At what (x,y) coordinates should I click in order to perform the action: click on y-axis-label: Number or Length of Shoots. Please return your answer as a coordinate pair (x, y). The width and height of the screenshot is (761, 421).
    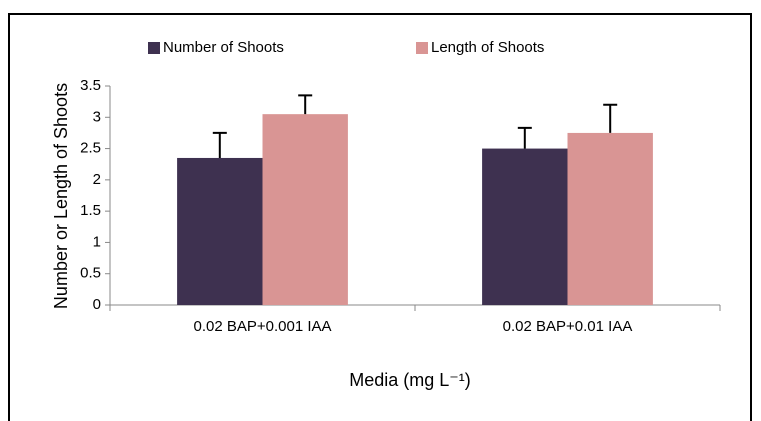
    Looking at the image, I should click on (61, 196).